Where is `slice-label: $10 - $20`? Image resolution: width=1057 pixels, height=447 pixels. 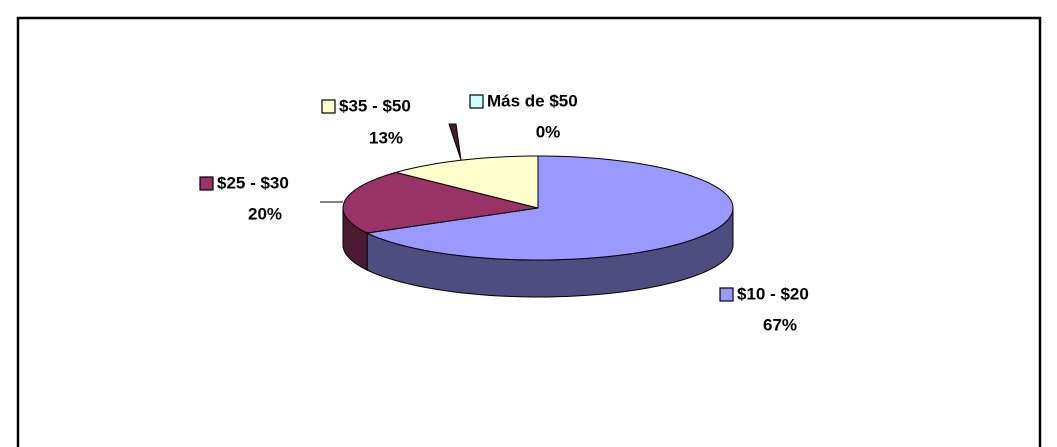
slice-label: $10 - $20 is located at coordinates (773, 293).